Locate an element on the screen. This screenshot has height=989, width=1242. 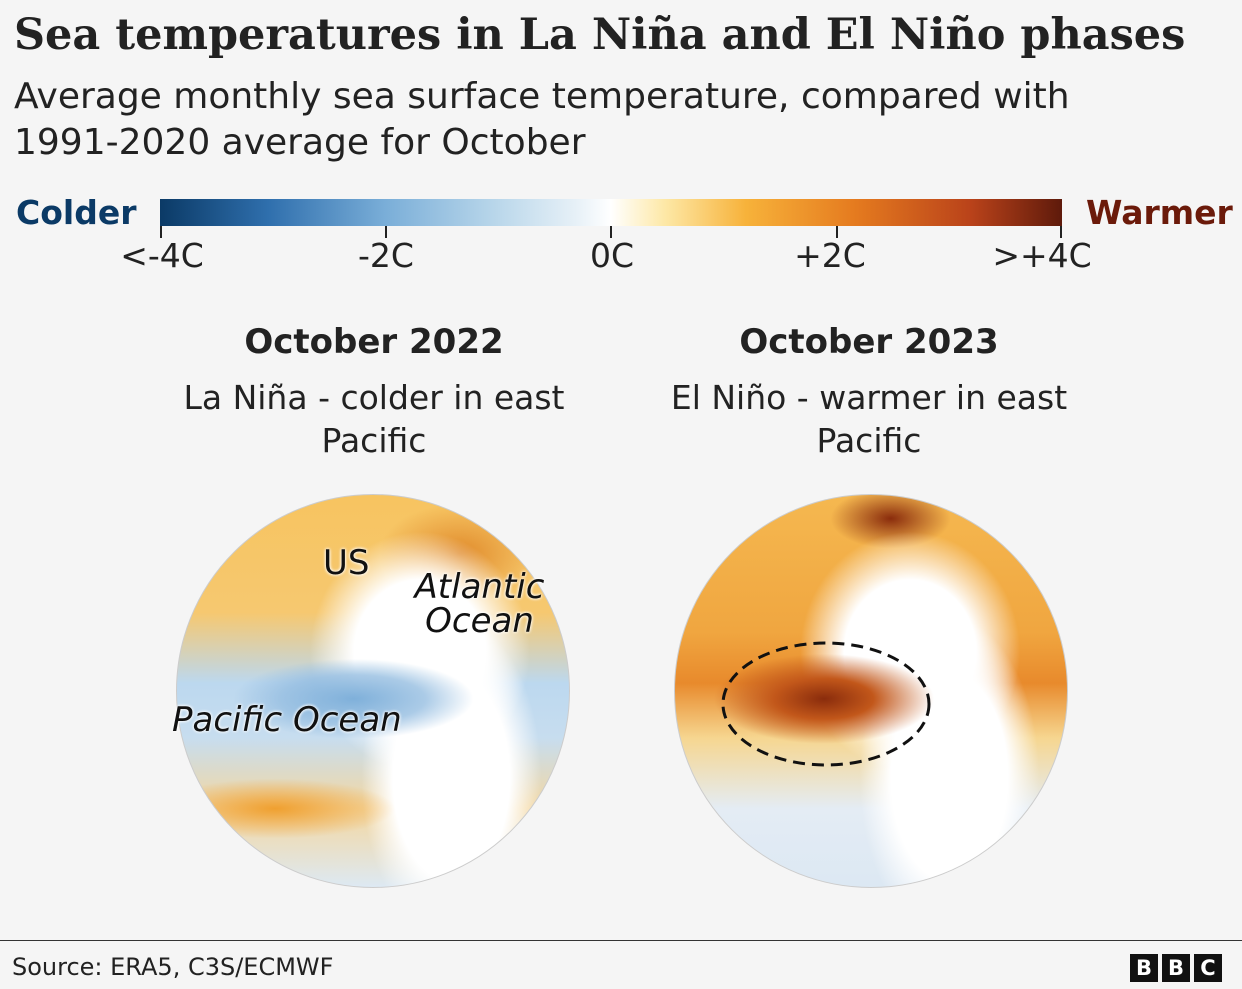
el-nino-highlight-ellipse is located at coordinates (826, 704).